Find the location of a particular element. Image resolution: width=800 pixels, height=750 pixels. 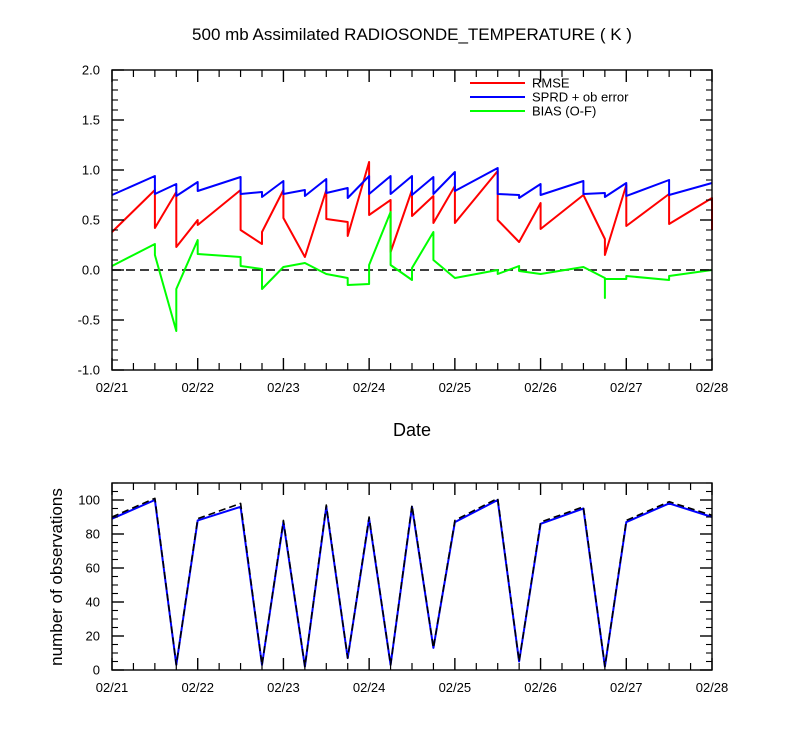

y-tick-label: 0.0 is located at coordinates (91, 270).